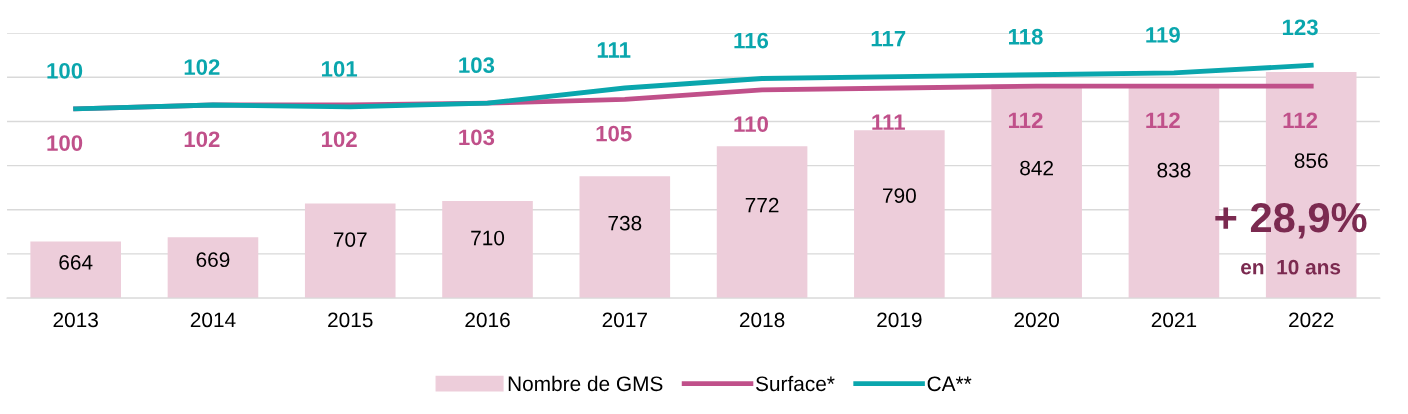 This screenshot has width=1408, height=414. Describe the element at coordinates (213, 260) in the screenshot. I see `data-label: 669` at that location.